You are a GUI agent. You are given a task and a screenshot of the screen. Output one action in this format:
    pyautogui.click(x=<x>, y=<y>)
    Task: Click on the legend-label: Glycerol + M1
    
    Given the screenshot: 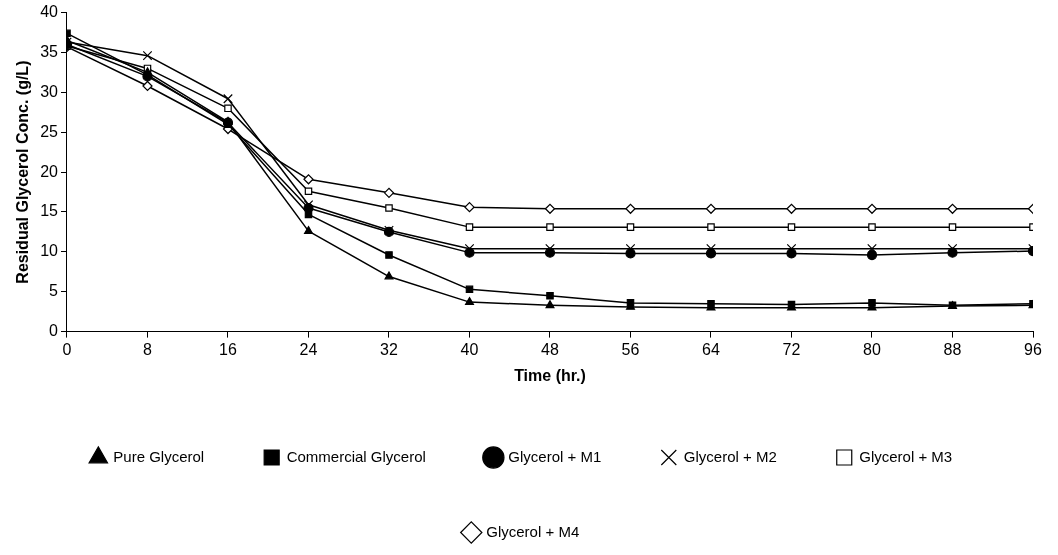 What is the action you would take?
    pyautogui.click(x=555, y=456)
    